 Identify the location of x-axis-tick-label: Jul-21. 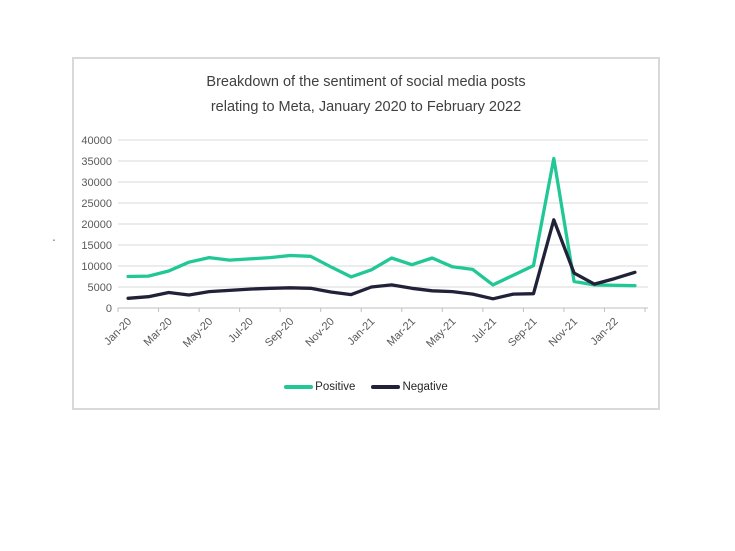
(484, 331).